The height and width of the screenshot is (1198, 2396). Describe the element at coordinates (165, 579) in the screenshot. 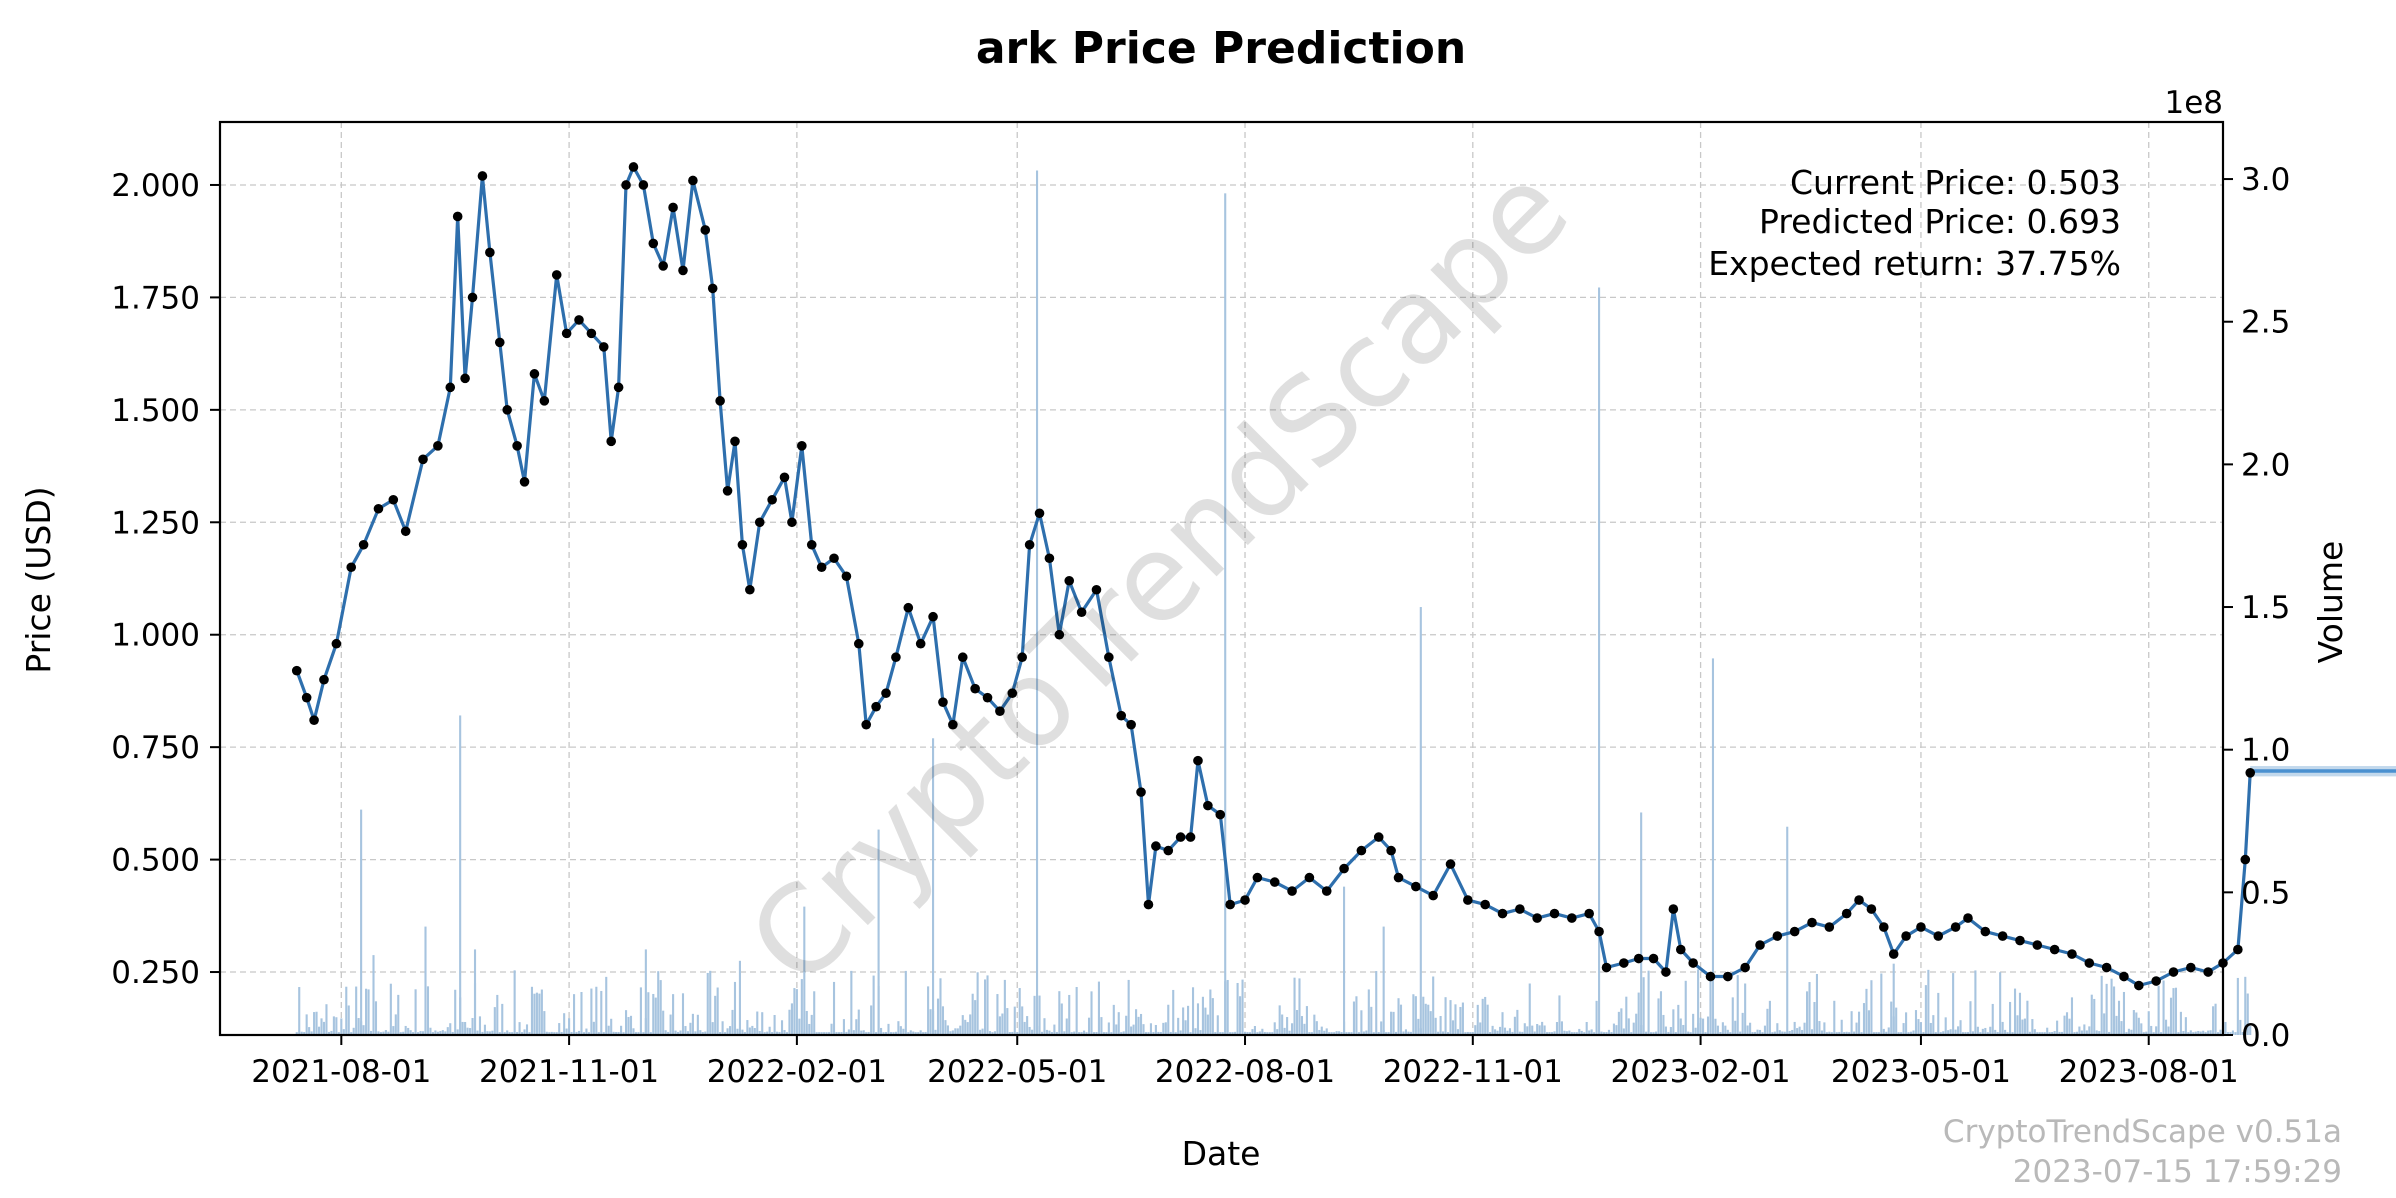

I see `y-axis-ticks: 0.250 0.500 0.750 1.000 1.250 1.500 1.750 2.000` at that location.